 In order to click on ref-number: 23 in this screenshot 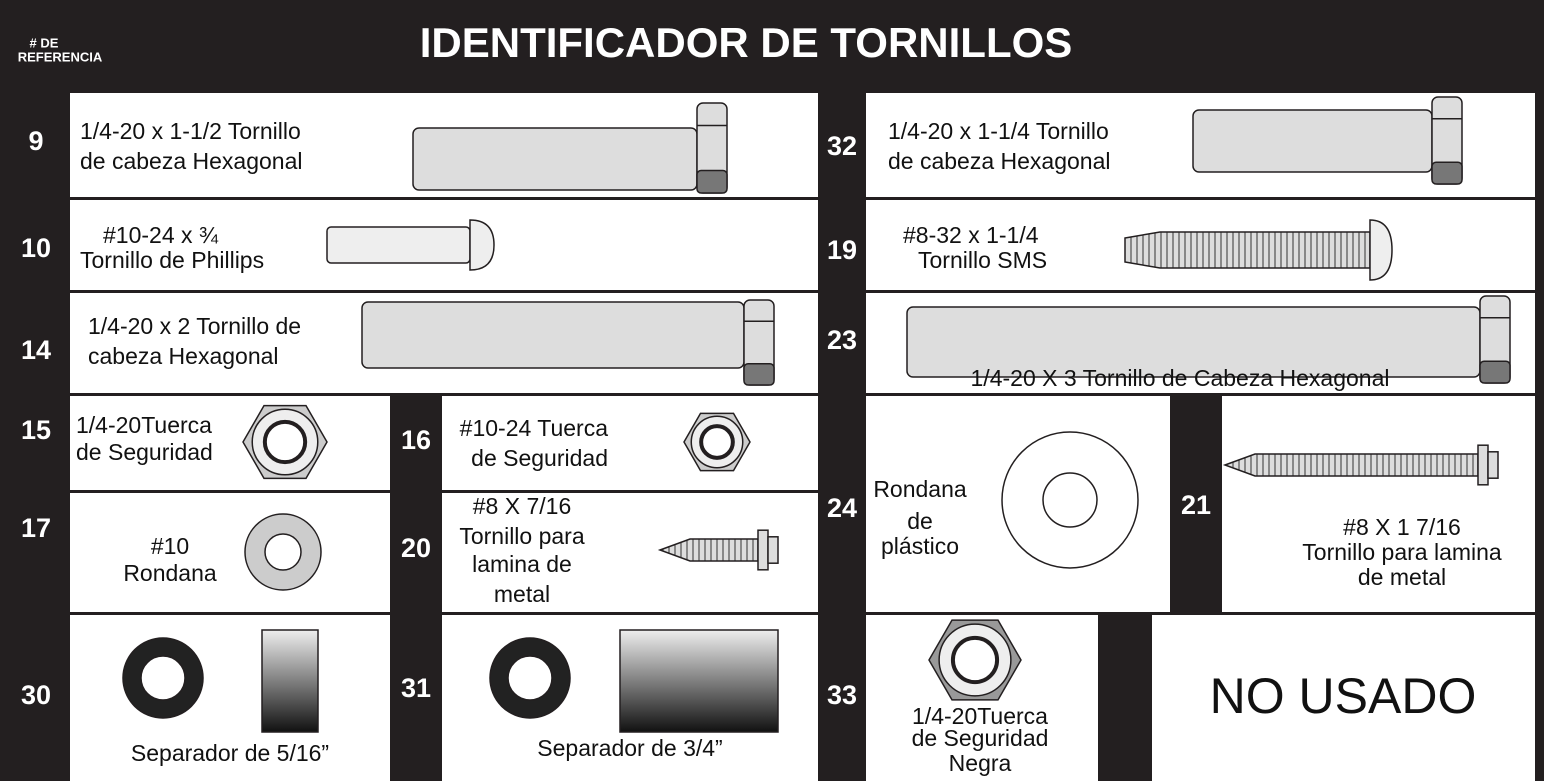, I will do `click(842, 340)`.